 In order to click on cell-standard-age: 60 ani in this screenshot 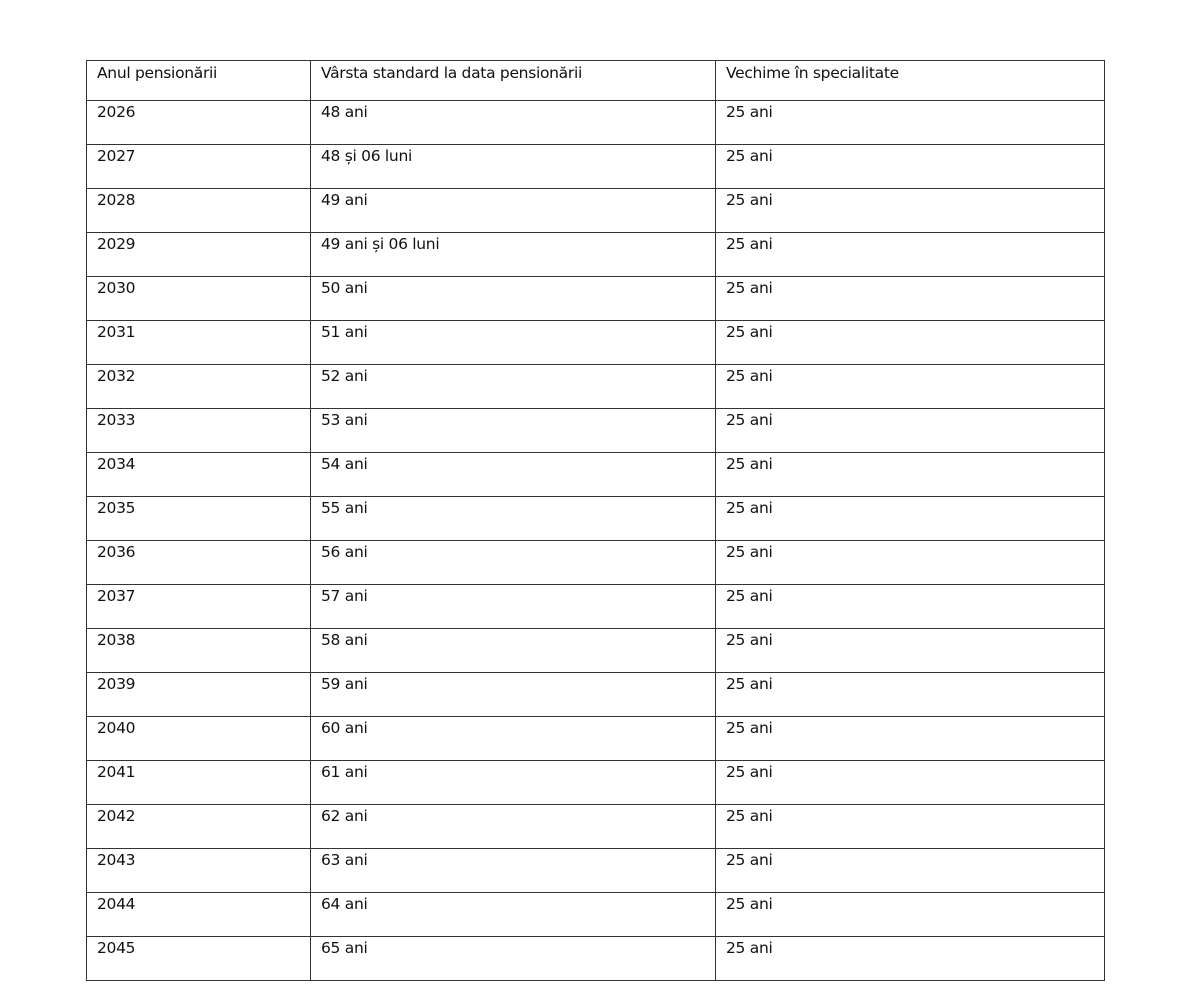, I will do `click(513, 738)`.